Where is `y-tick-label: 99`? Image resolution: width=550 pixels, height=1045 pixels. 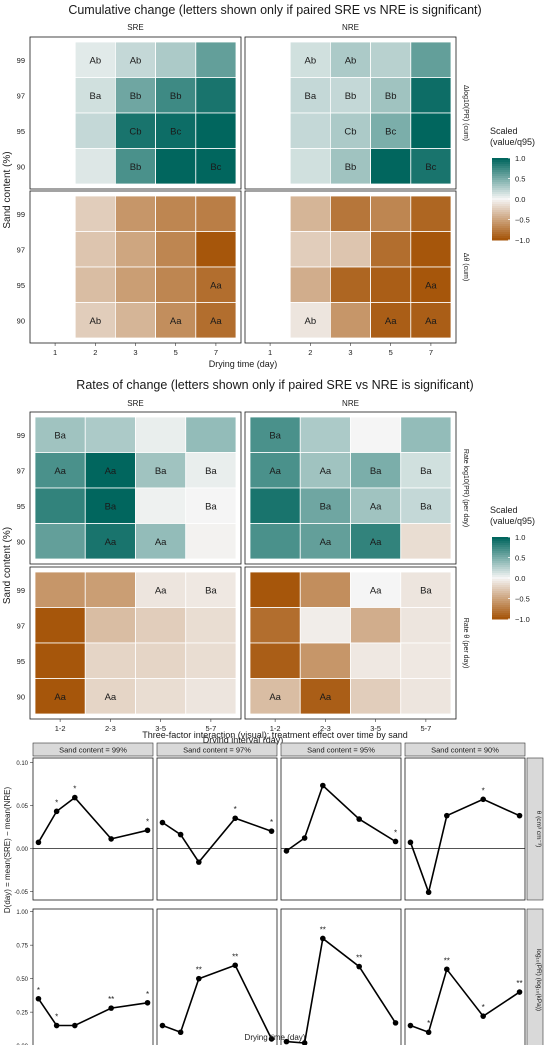
y-tick-label: 99 is located at coordinates (21, 590).